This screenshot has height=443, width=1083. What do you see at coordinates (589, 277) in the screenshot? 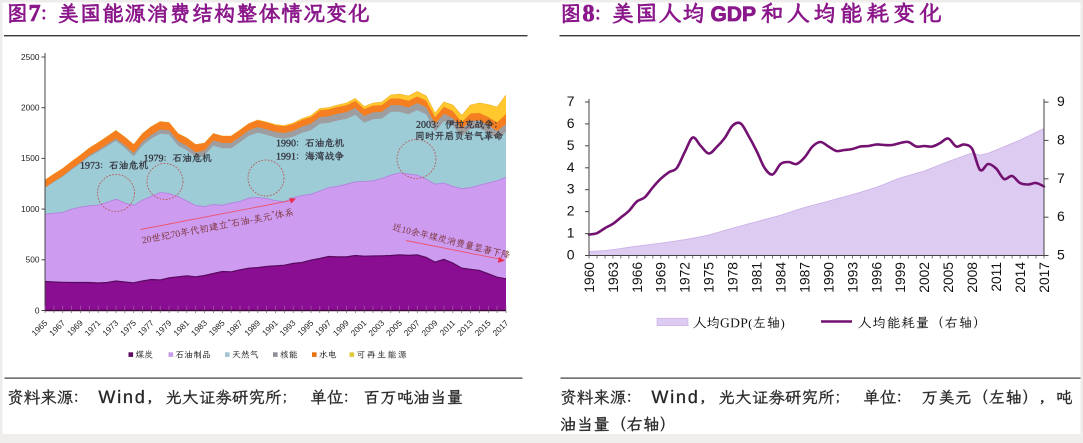
I see `svg-text: 1960` at bounding box center [589, 277].